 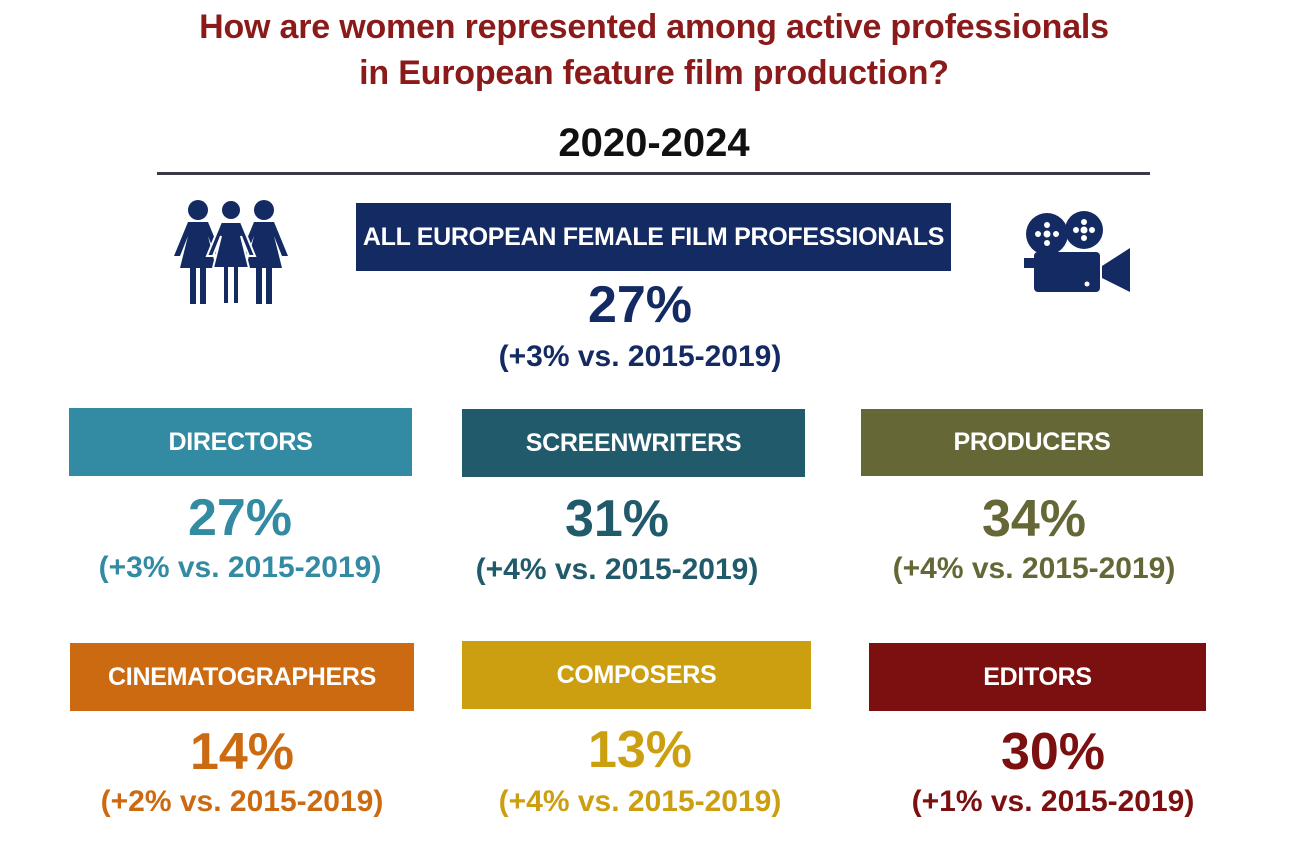 What do you see at coordinates (240, 518) in the screenshot?
I see `directors-percent: 27%` at bounding box center [240, 518].